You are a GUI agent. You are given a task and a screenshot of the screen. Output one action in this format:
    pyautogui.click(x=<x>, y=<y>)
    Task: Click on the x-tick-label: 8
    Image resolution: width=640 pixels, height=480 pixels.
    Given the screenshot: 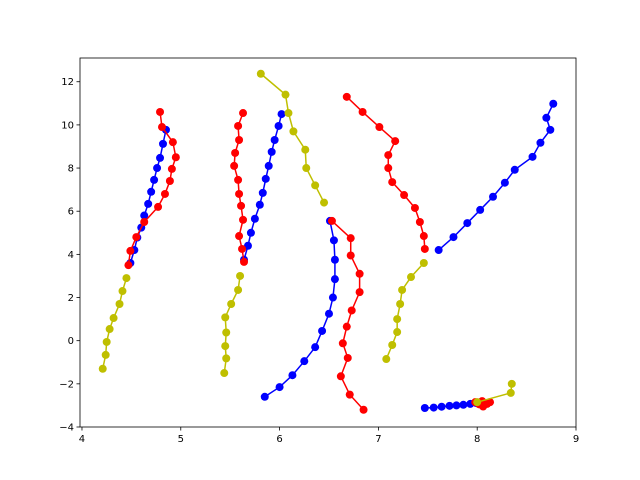 What is the action you would take?
    pyautogui.click(x=477, y=439)
    